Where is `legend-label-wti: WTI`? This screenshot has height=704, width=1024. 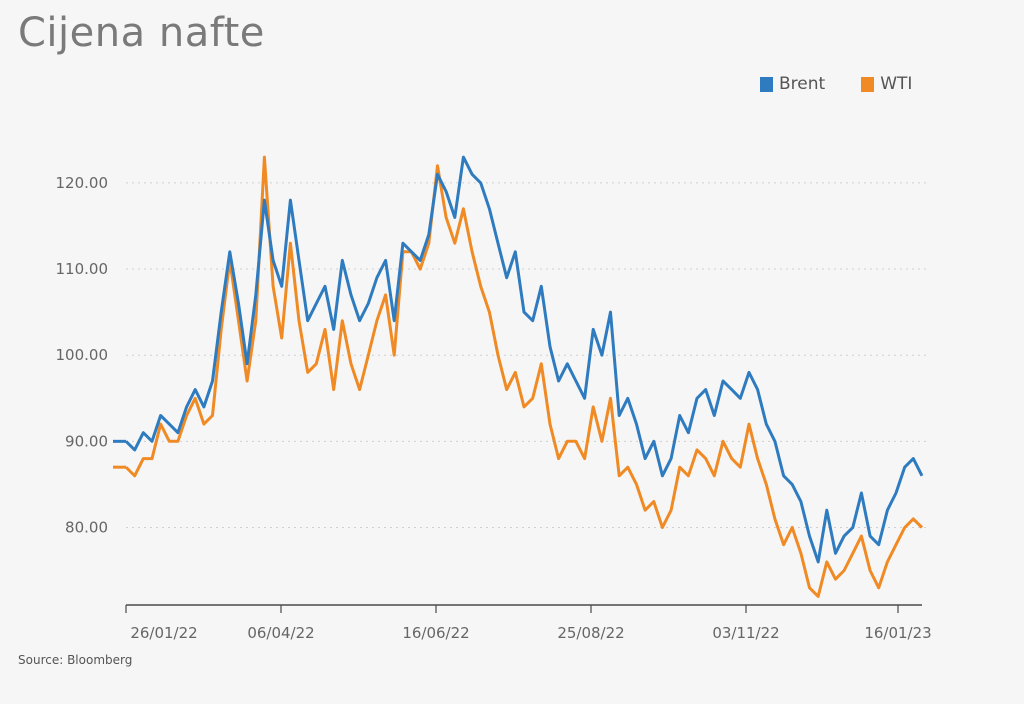
legend-label-wti: WTI is located at coordinates (896, 84).